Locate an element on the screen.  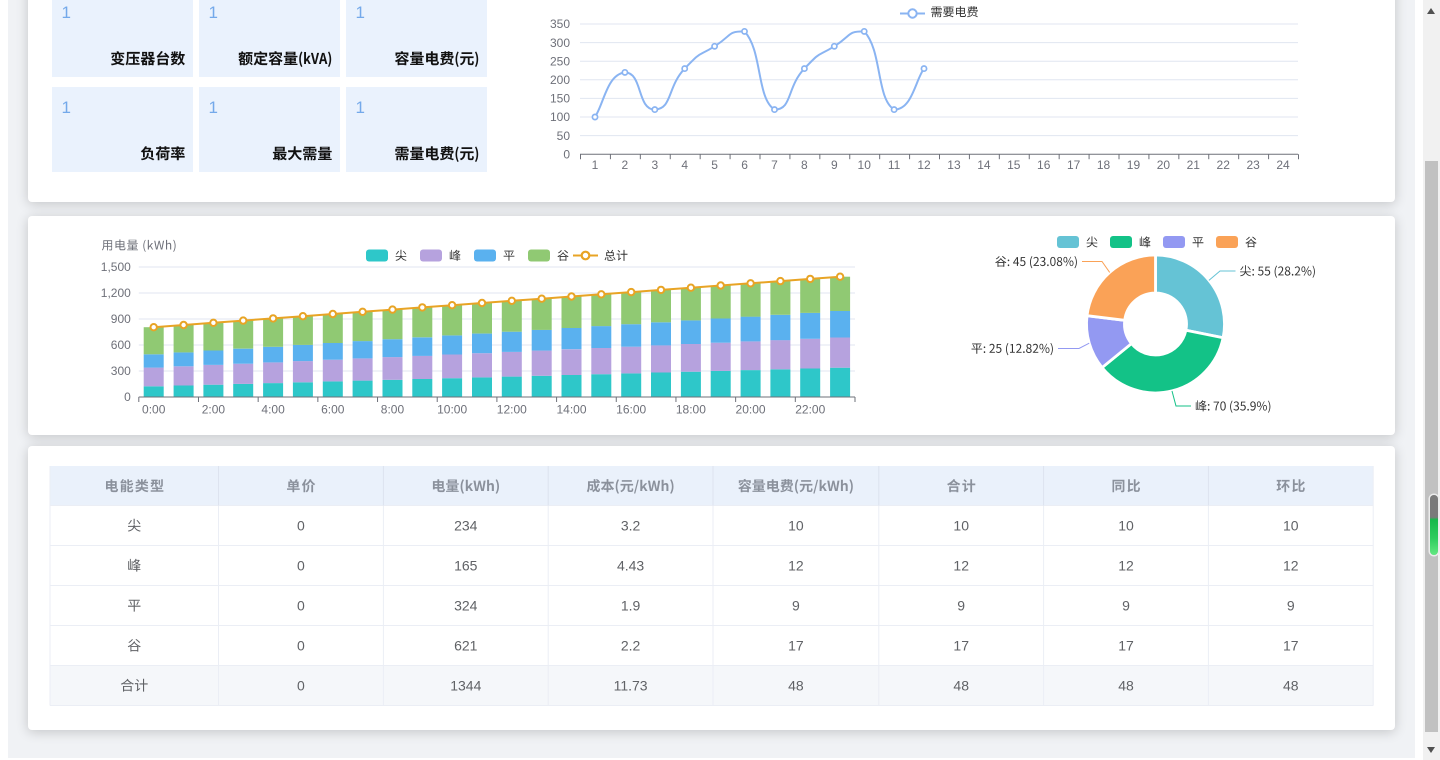
svg-text: 6 is located at coordinates (744, 165).